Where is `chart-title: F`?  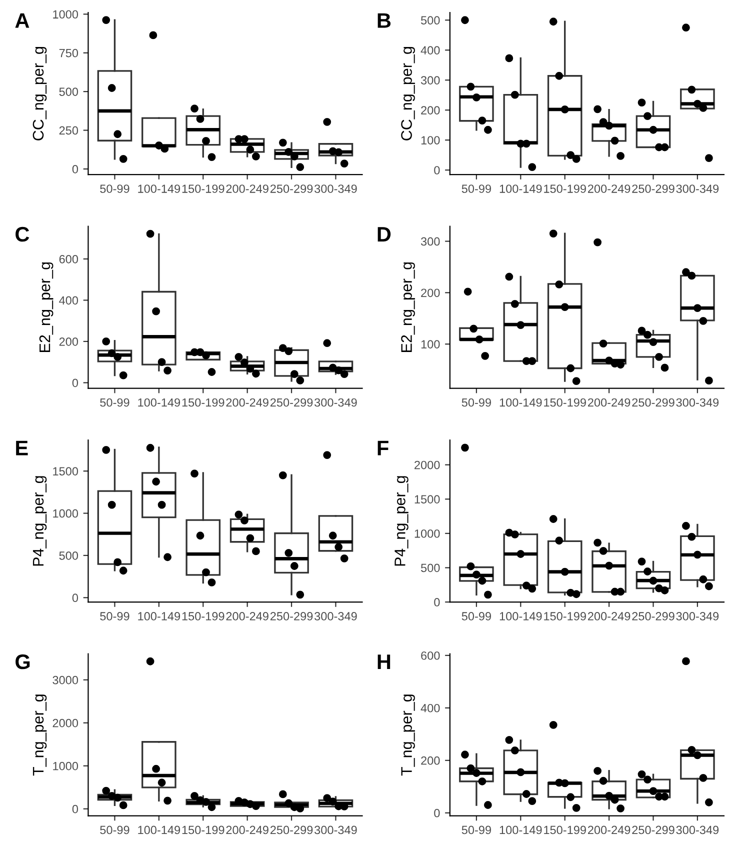
chart-title: F is located at coordinates (383, 448).